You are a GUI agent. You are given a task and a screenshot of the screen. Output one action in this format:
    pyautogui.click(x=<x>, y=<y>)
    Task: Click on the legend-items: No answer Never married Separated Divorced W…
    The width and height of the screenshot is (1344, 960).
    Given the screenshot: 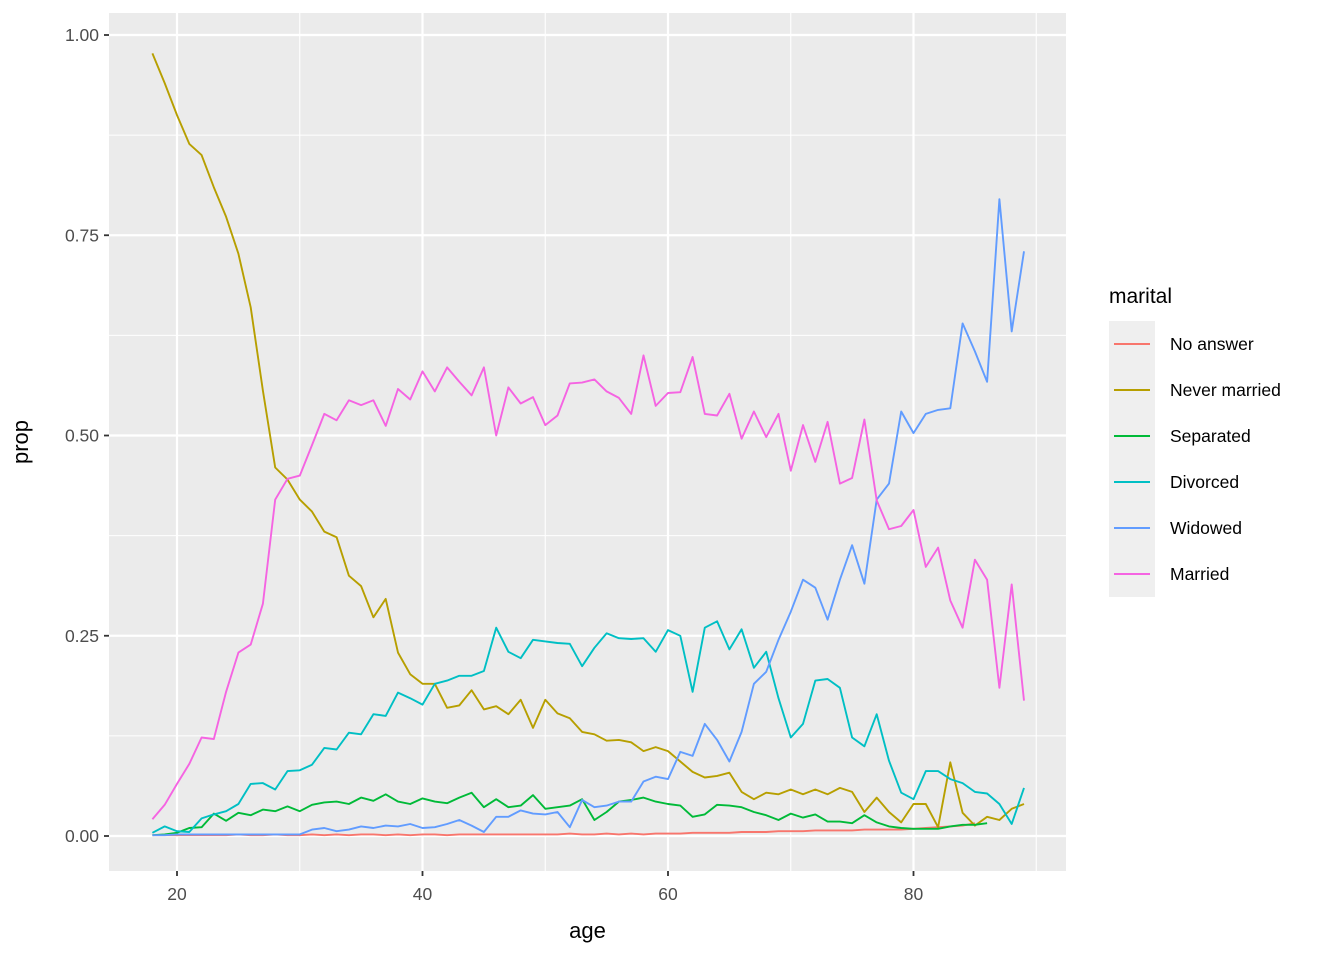 What is the action you would take?
    pyautogui.click(x=1195, y=459)
    